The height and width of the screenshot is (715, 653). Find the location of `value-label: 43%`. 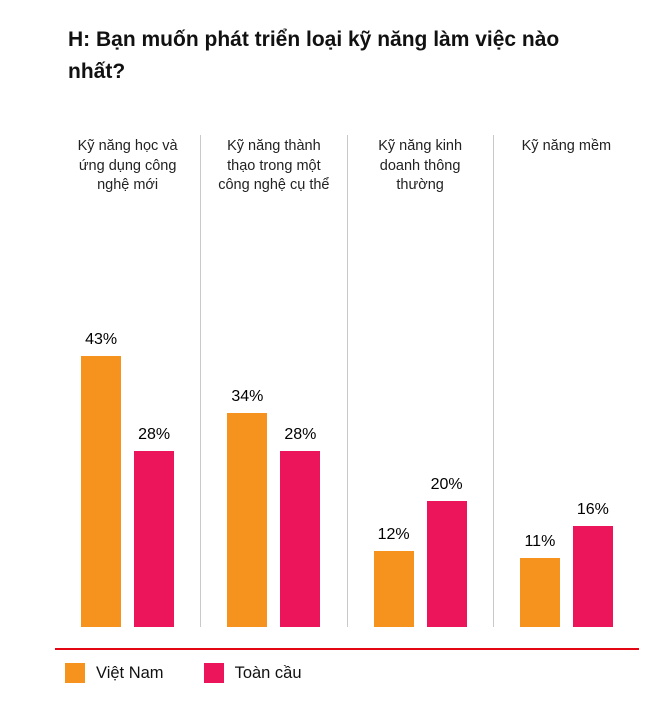

value-label: 43% is located at coordinates (101, 339).